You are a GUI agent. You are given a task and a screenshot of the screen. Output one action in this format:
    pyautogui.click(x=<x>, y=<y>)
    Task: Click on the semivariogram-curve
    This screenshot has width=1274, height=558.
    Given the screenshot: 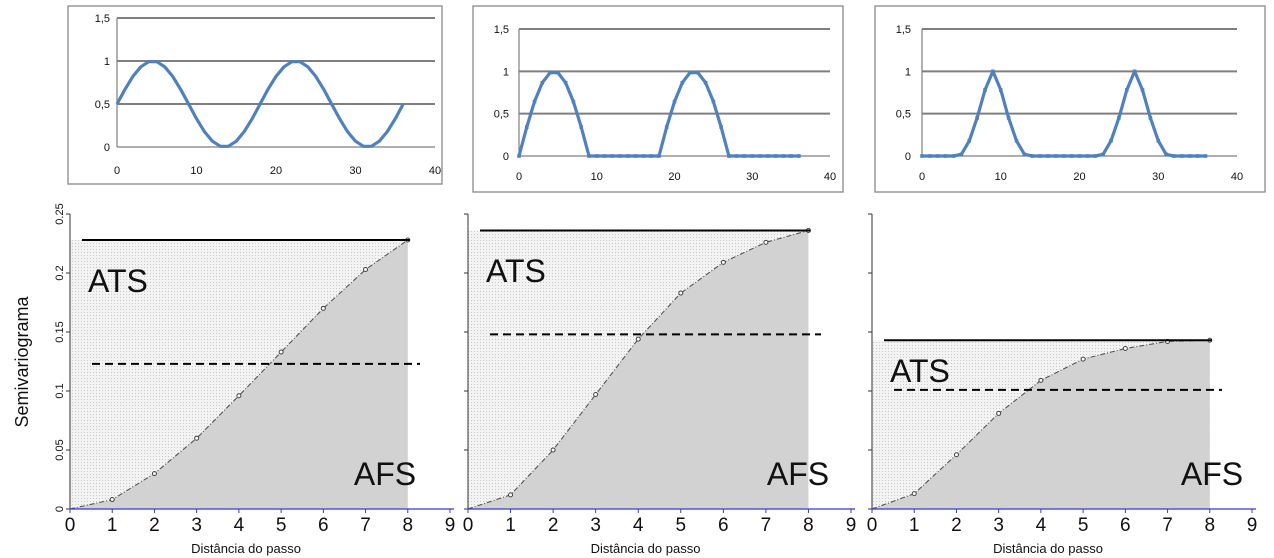 What is the action you would take?
    pyautogui.click(x=638, y=369)
    